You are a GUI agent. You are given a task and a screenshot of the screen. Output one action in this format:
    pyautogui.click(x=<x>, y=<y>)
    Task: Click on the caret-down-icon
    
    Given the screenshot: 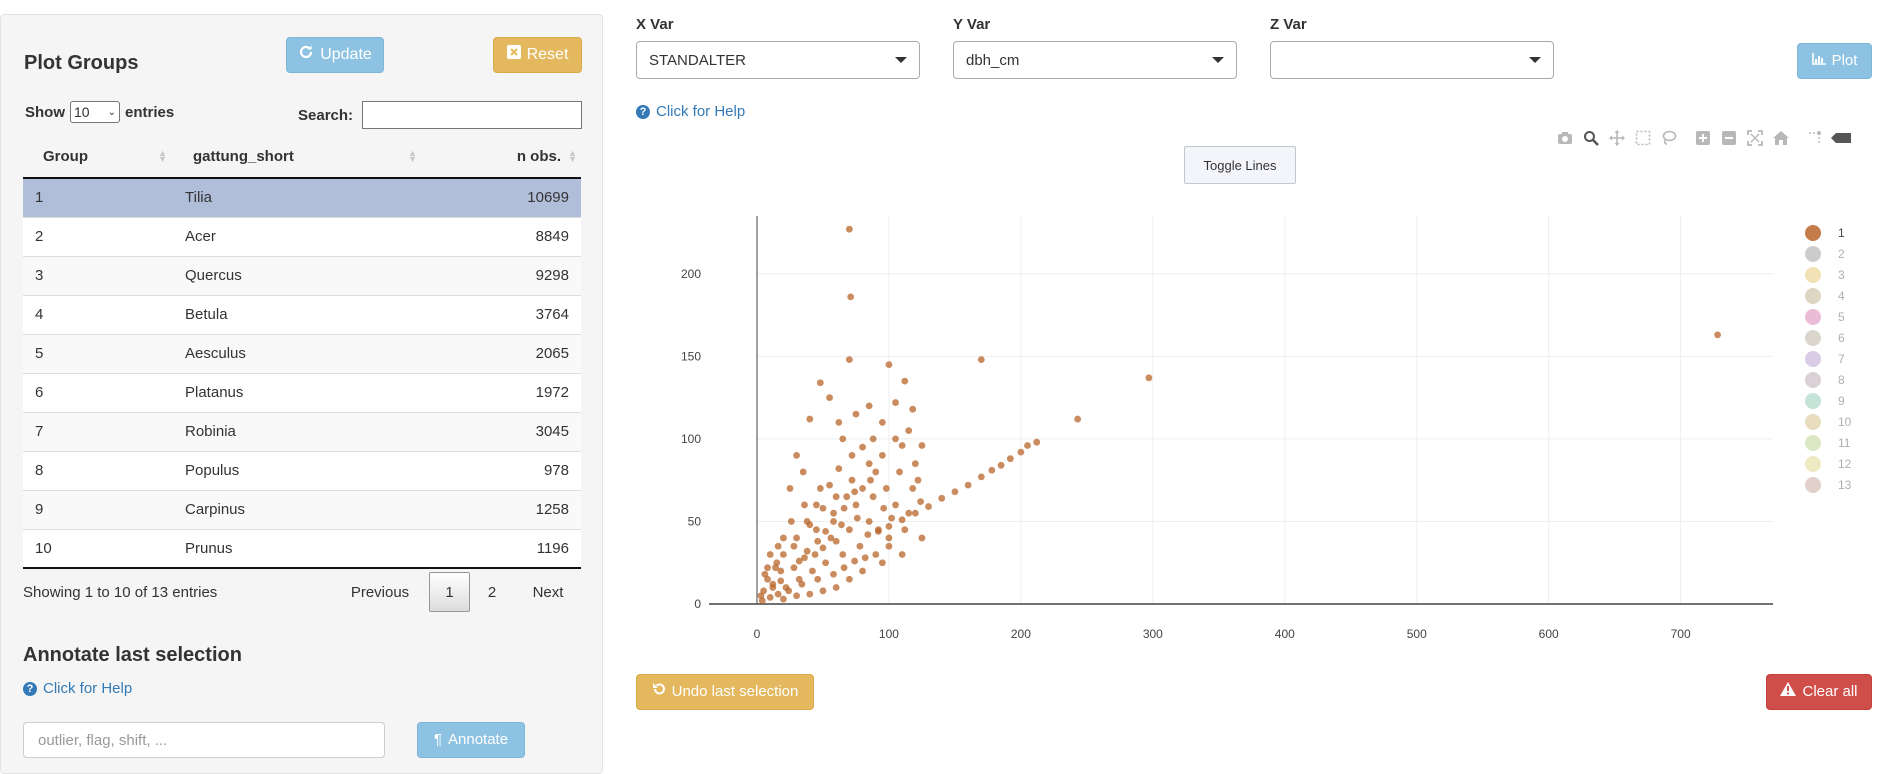 What is the action you would take?
    pyautogui.click(x=901, y=60)
    